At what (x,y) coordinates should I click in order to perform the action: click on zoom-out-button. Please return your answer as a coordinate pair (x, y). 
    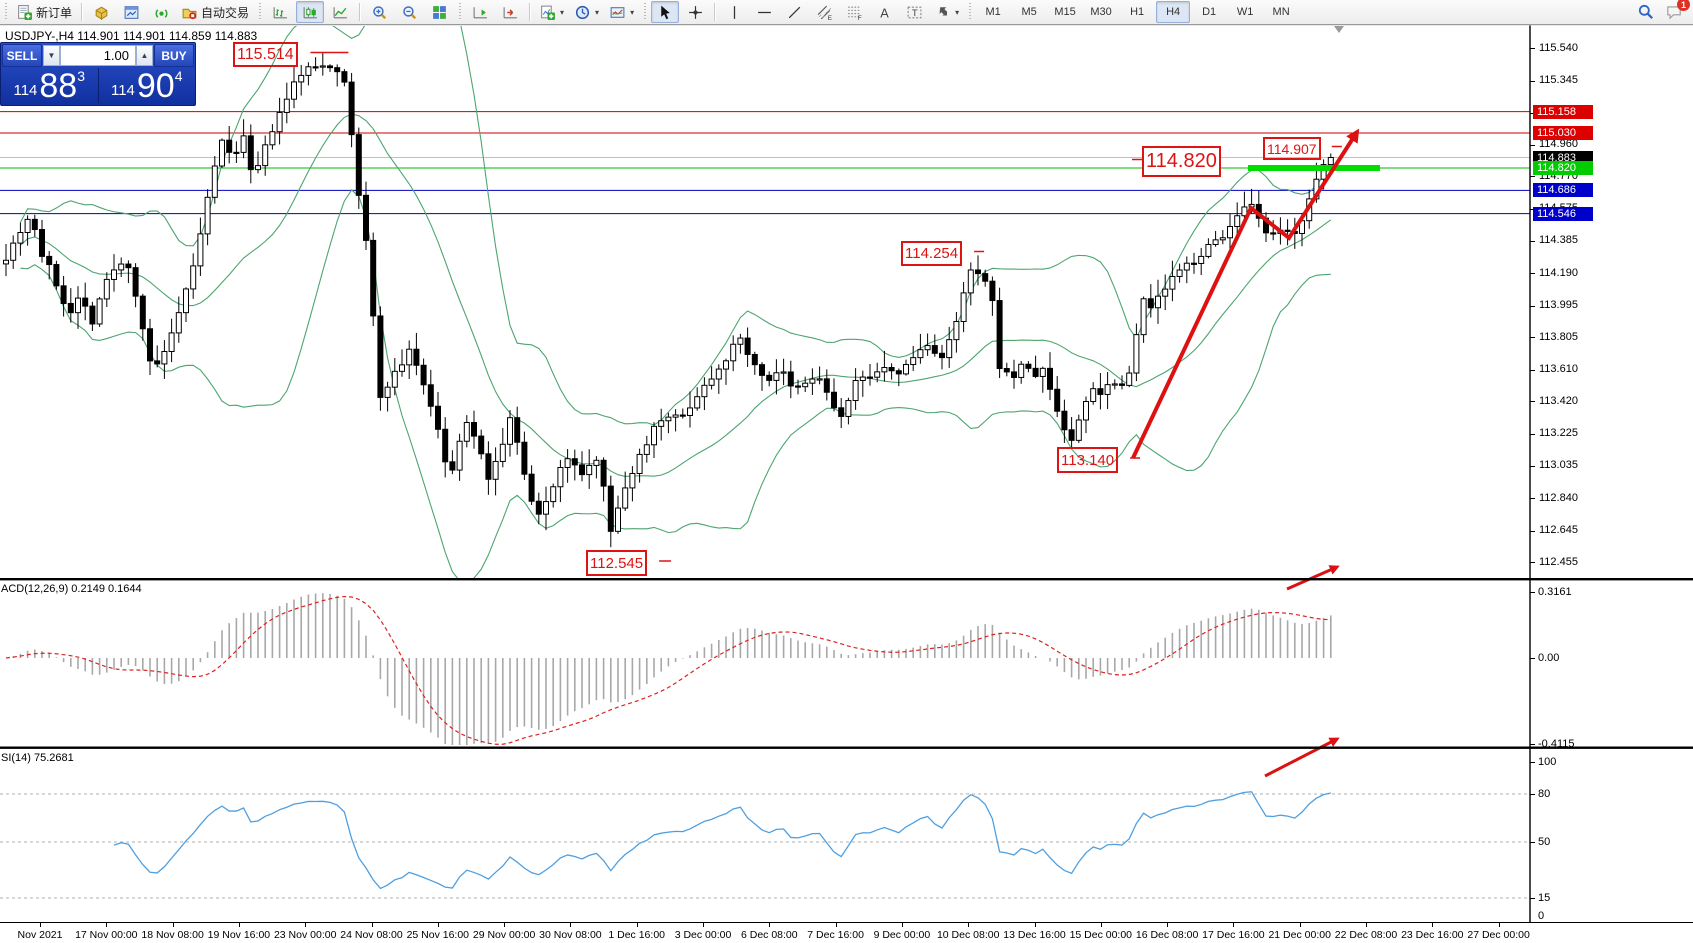
    Looking at the image, I should click on (409, 12).